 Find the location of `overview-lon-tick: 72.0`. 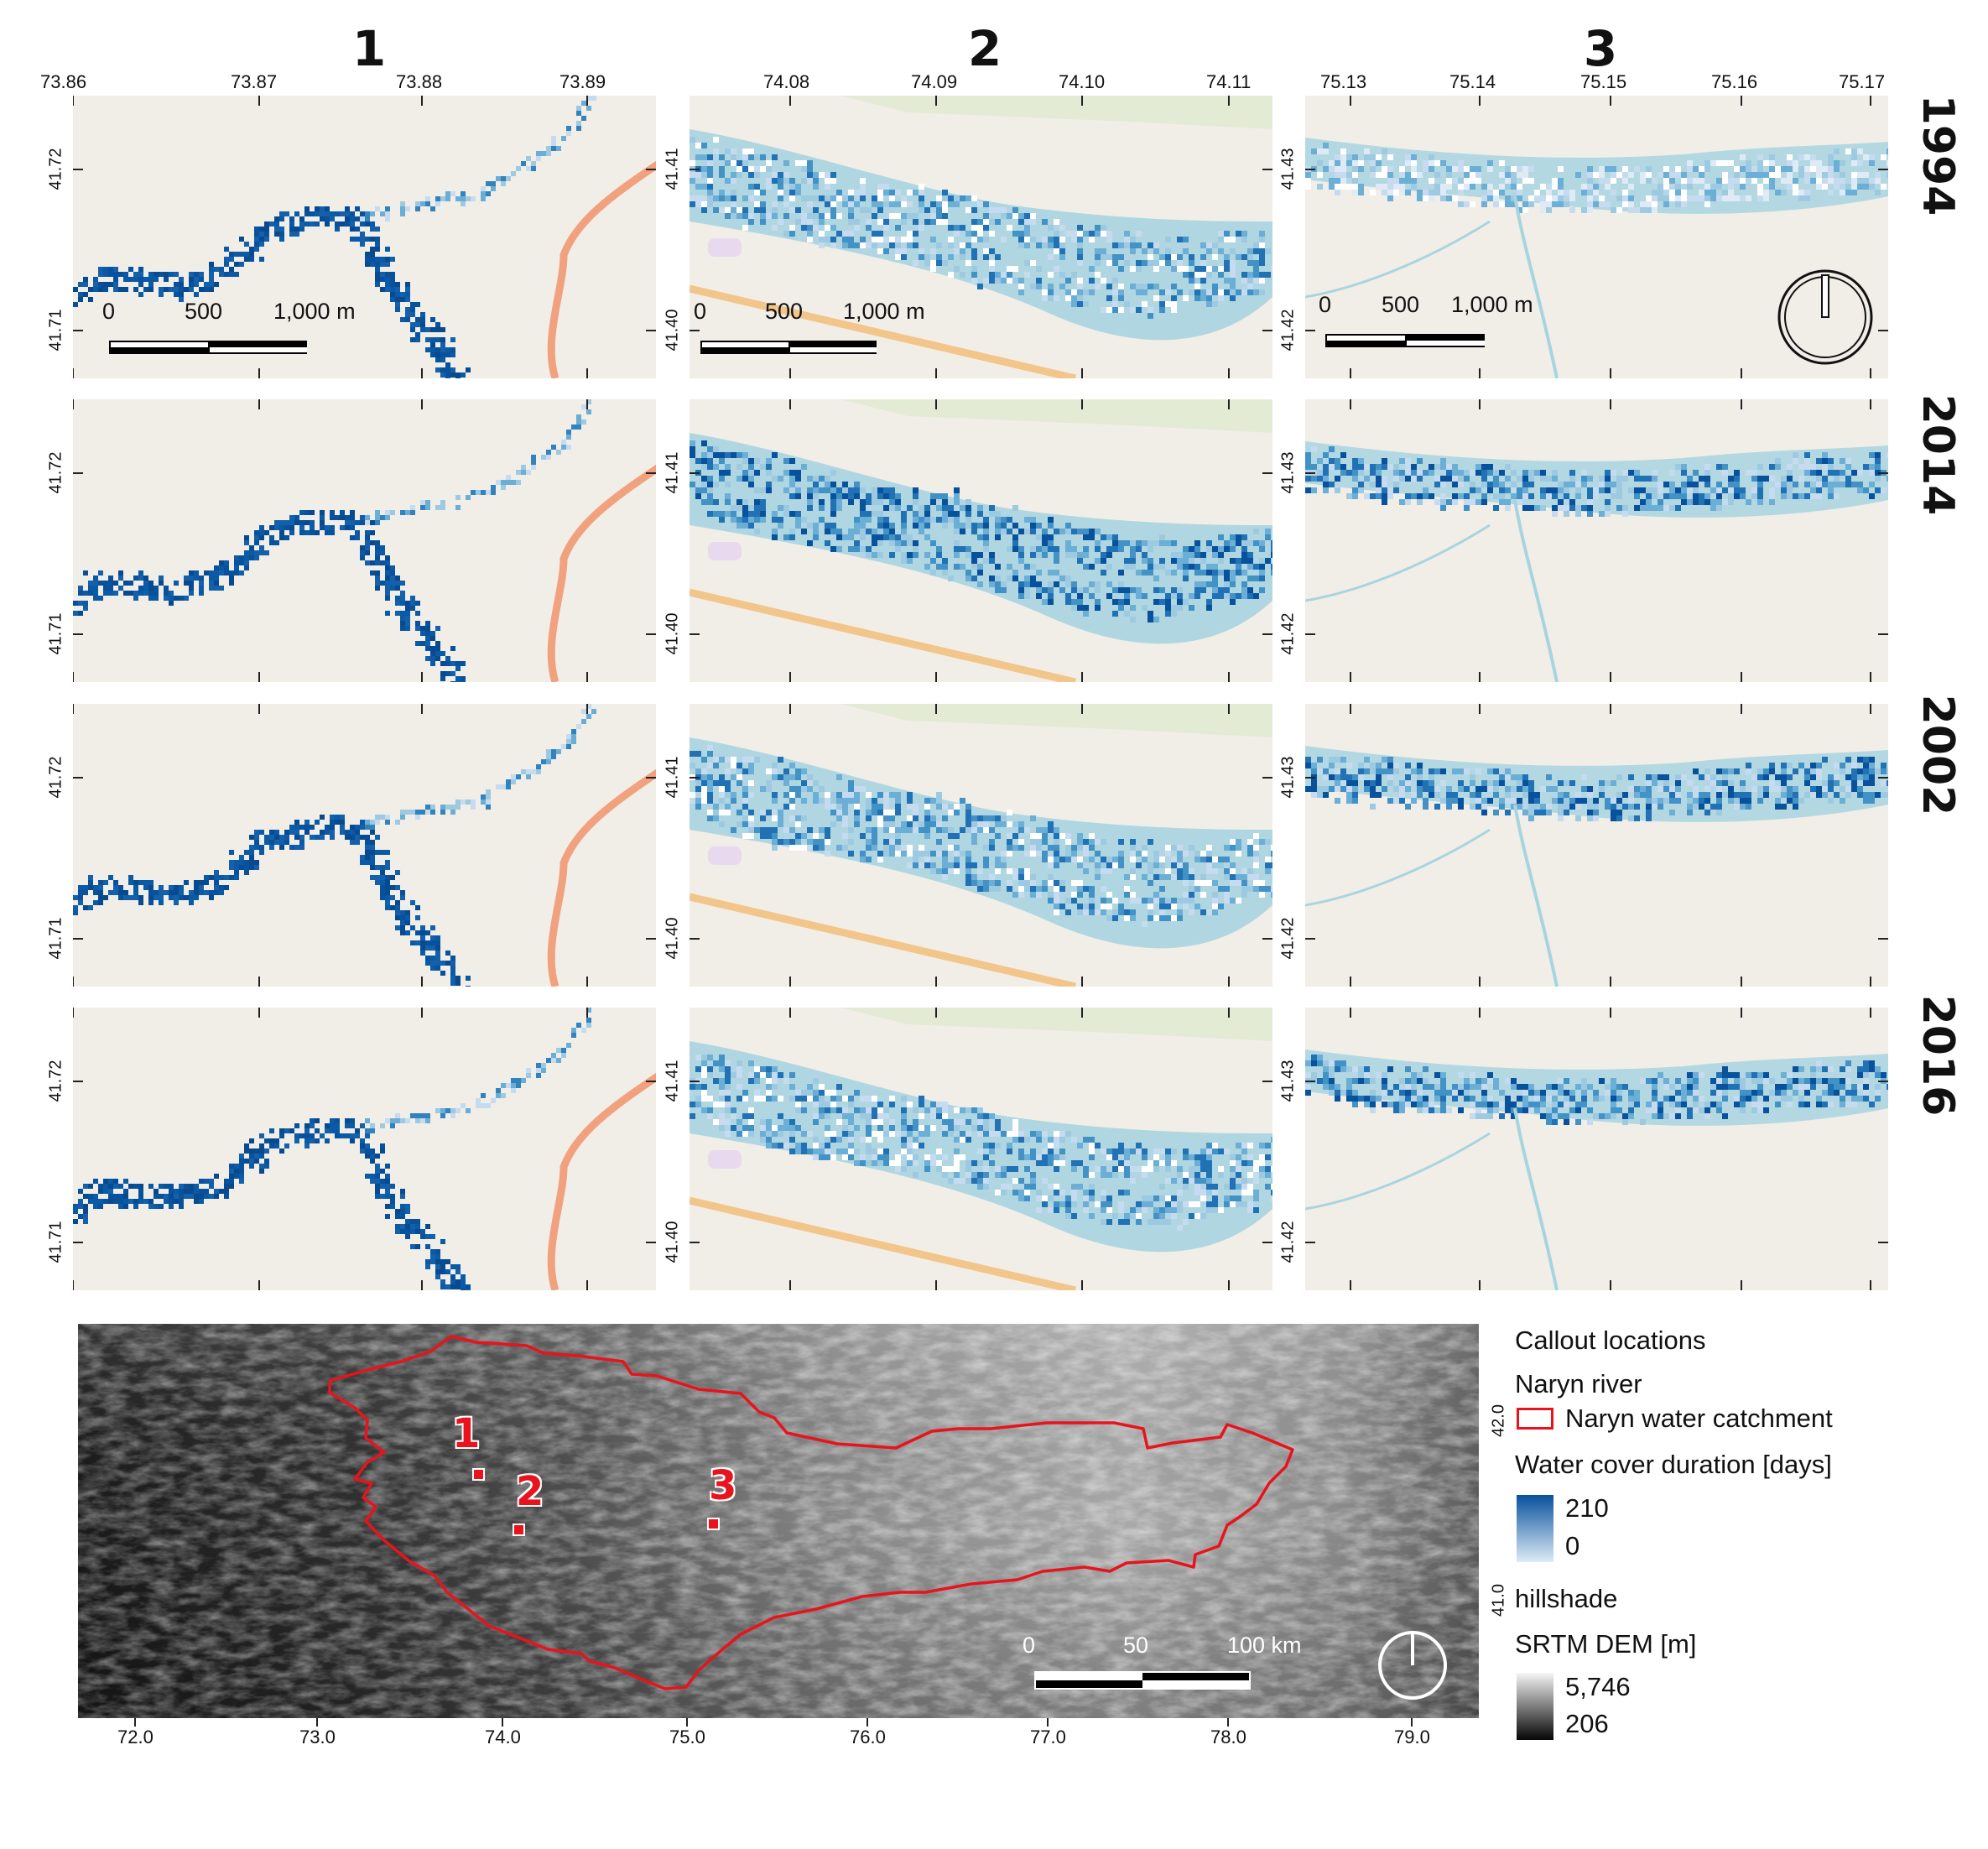

overview-lon-tick: 72.0 is located at coordinates (135, 1737).